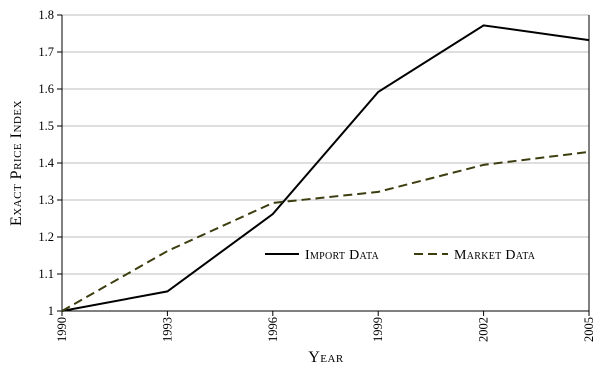  Describe the element at coordinates (46, 274) in the screenshot. I see `y-tick-label: 1.1` at that location.